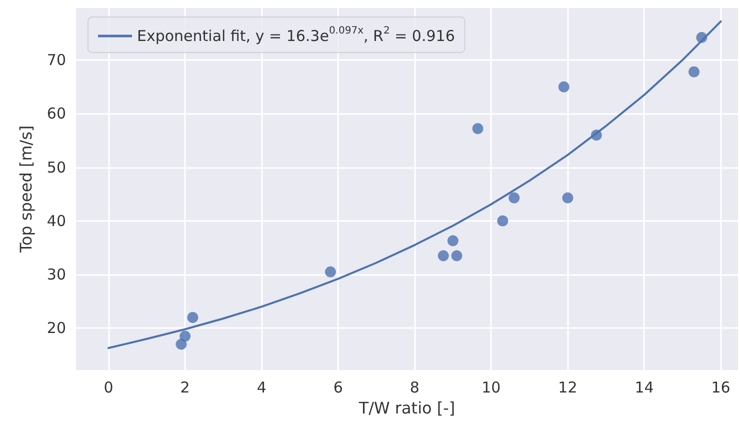 This screenshot has width=740, height=423. Describe the element at coordinates (185, 387) in the screenshot. I see `x-tick-label: 2` at that location.